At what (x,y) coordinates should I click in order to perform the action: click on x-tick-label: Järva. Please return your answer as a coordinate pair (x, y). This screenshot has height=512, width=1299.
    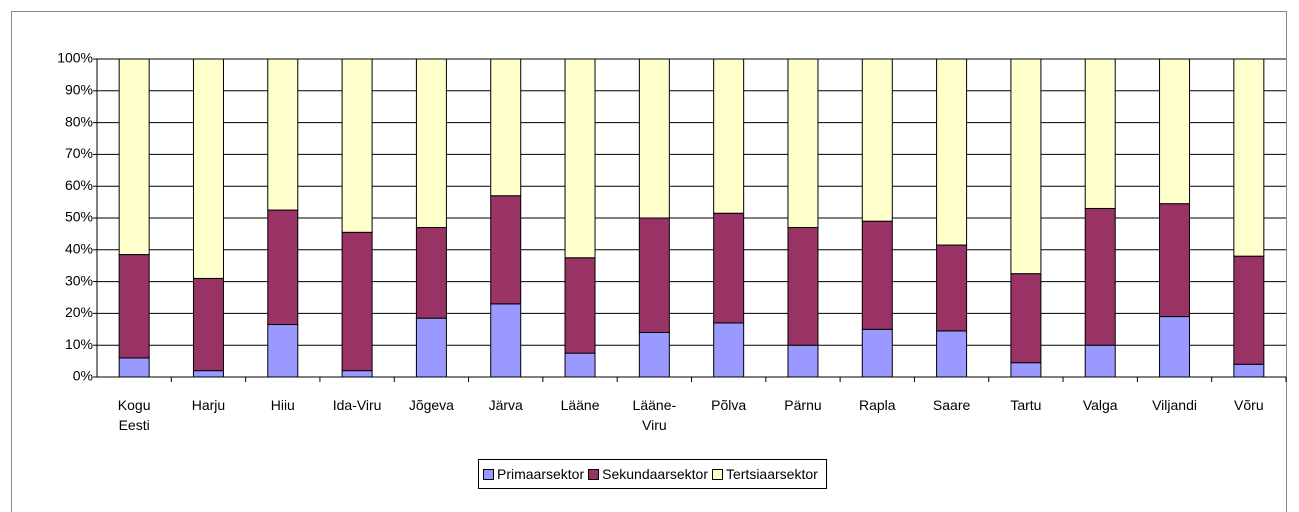
    Looking at the image, I should click on (505, 405).